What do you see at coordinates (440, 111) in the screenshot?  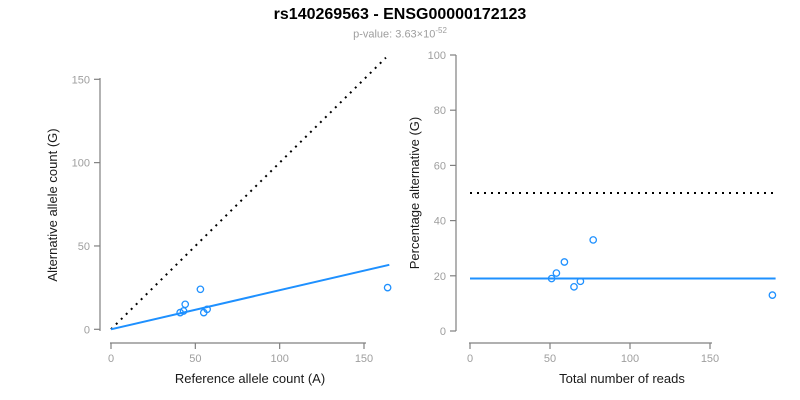 I see `y-tick-label: 80` at bounding box center [440, 111].